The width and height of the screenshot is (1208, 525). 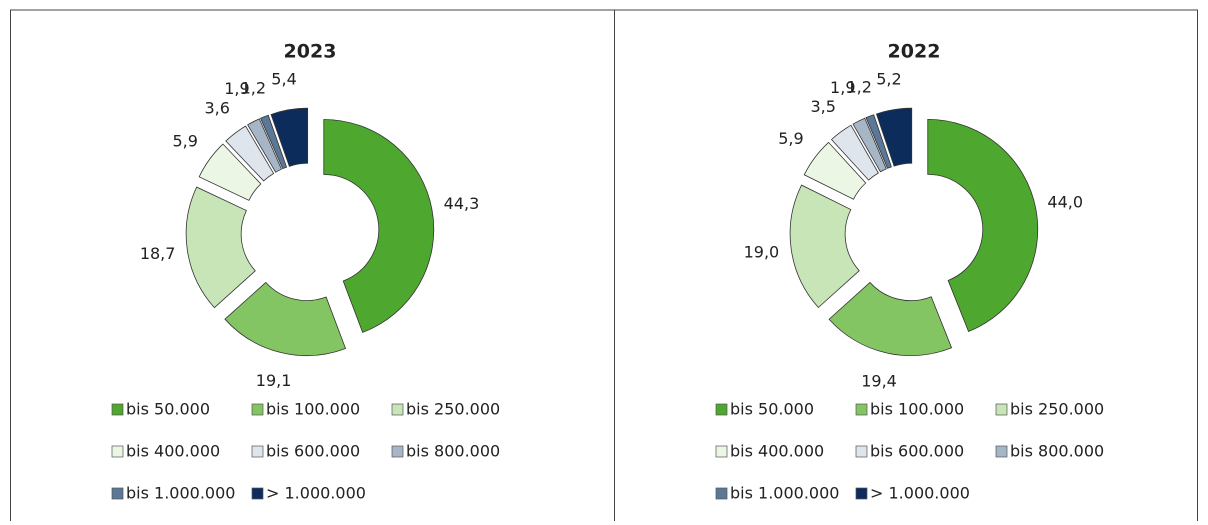 I want to click on data-label: 3,6, so click(x=217, y=108).